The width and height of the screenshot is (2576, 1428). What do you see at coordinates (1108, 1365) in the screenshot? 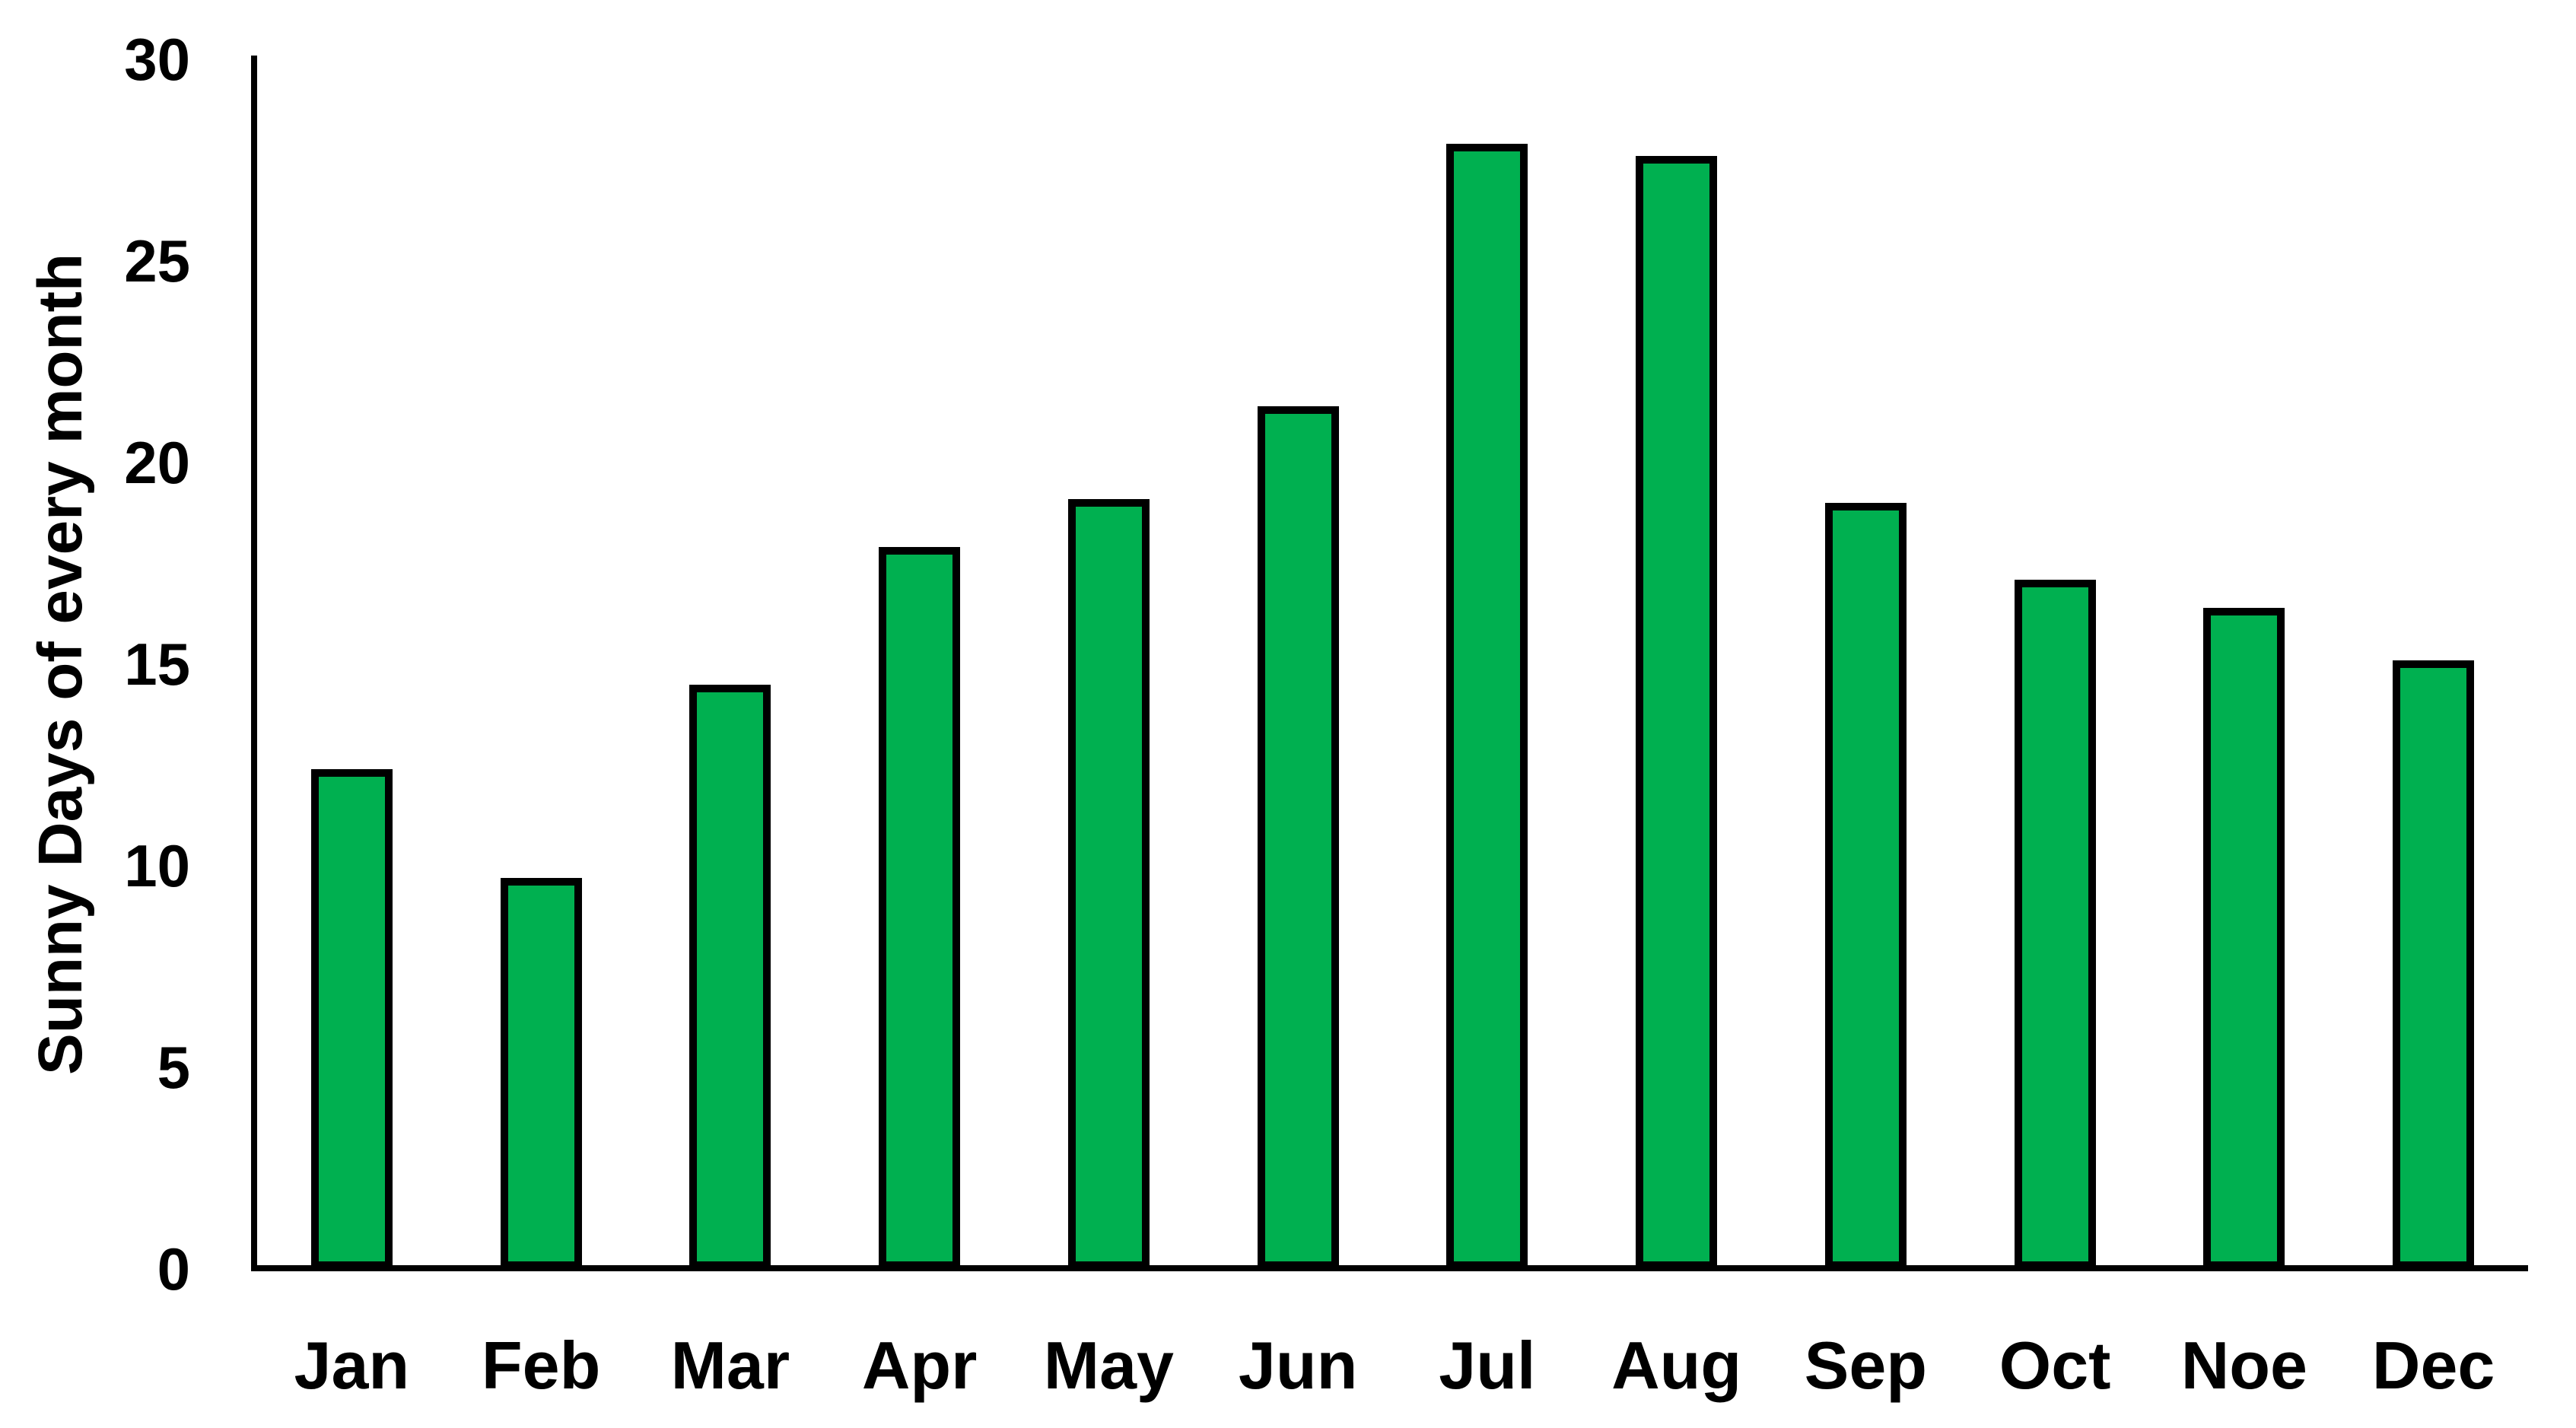
I see `x-tick-label-may: May` at bounding box center [1108, 1365].